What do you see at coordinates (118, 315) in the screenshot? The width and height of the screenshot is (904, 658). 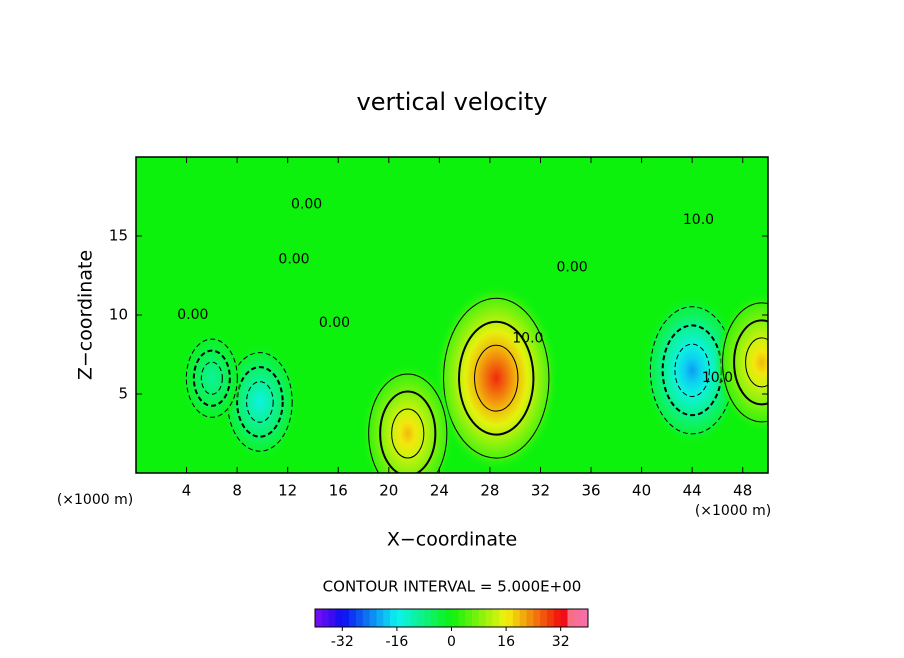 I see `y-tick-label: 10` at bounding box center [118, 315].